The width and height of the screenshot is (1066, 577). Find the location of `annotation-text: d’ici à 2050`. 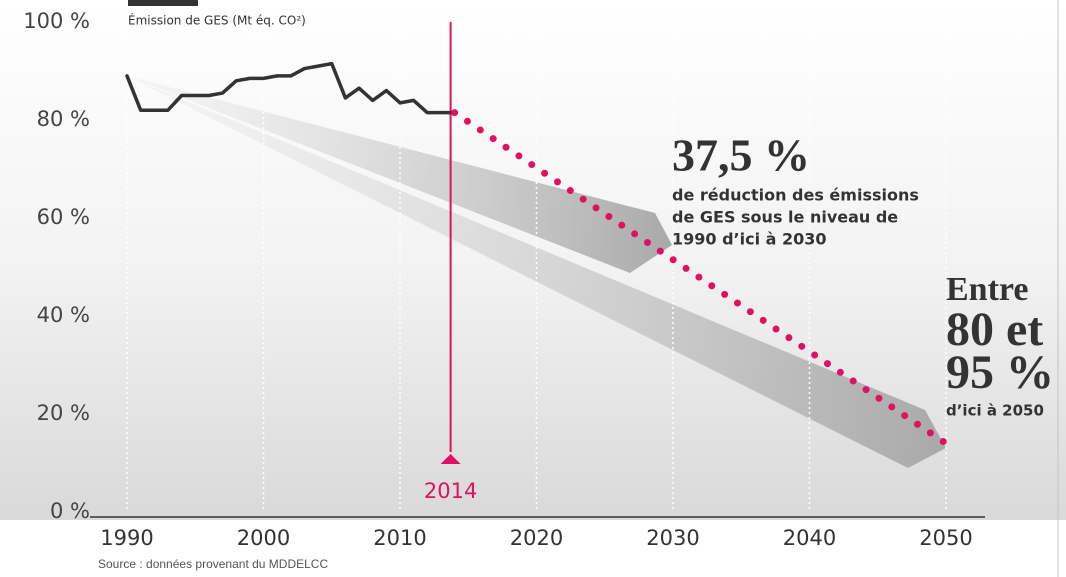

annotation-text: d’ici à 2050 is located at coordinates (995, 411).